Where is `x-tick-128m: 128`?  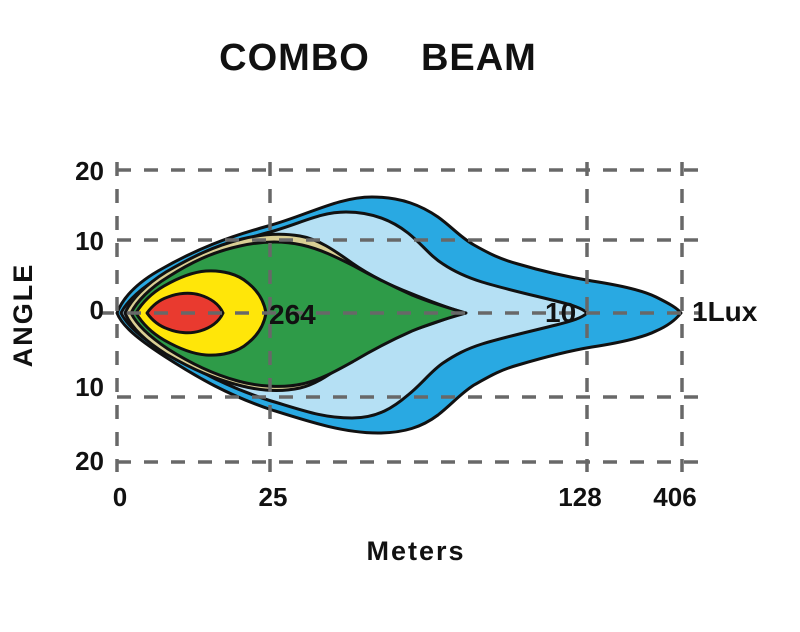
x-tick-128m: 128 is located at coordinates (579, 497).